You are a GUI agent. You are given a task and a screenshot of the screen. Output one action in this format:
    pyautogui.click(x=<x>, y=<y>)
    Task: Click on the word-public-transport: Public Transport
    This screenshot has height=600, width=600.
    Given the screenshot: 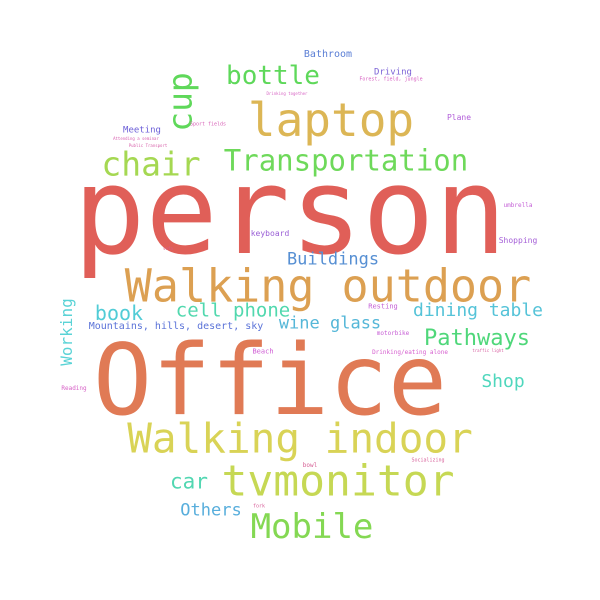 What is the action you would take?
    pyautogui.click(x=148, y=145)
    